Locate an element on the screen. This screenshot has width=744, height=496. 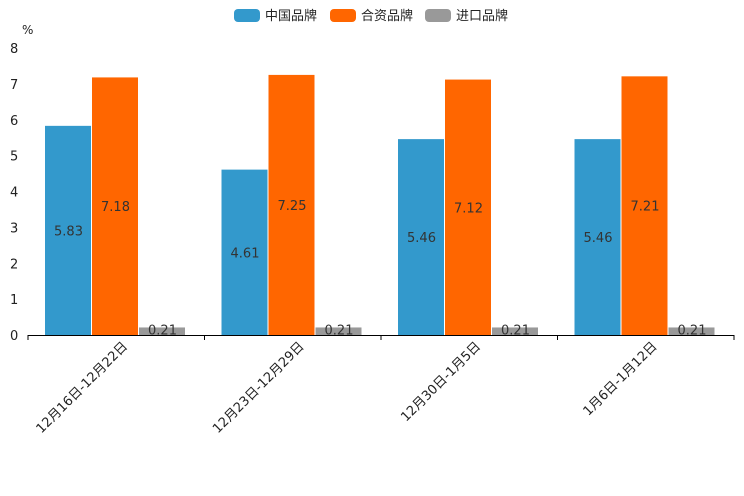
data-label-3-4: 0.21 is located at coordinates (692, 331).